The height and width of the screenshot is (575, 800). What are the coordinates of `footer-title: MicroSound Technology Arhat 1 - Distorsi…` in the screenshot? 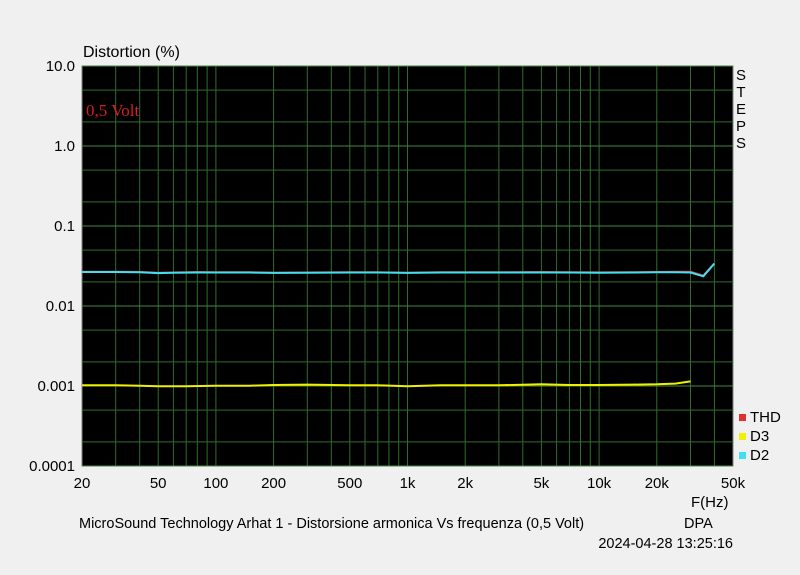 It's located at (331, 524).